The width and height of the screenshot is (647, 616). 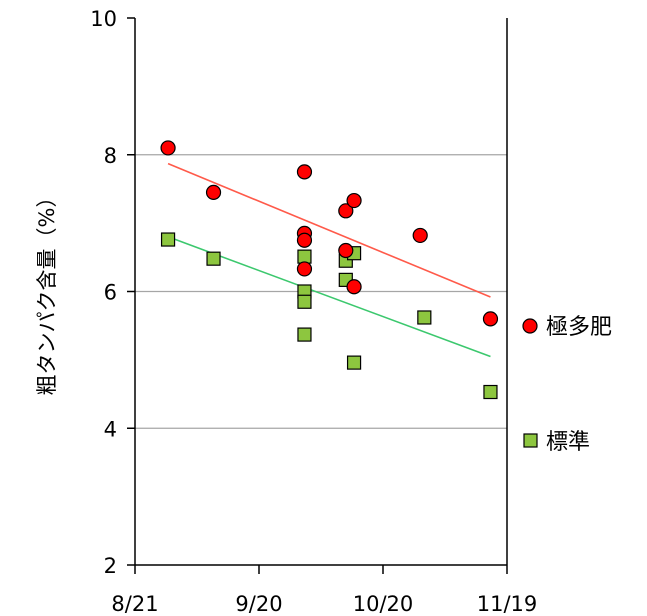 What do you see at coordinates (103, 19) in the screenshot?
I see `y-tick-label-4: 10` at bounding box center [103, 19].